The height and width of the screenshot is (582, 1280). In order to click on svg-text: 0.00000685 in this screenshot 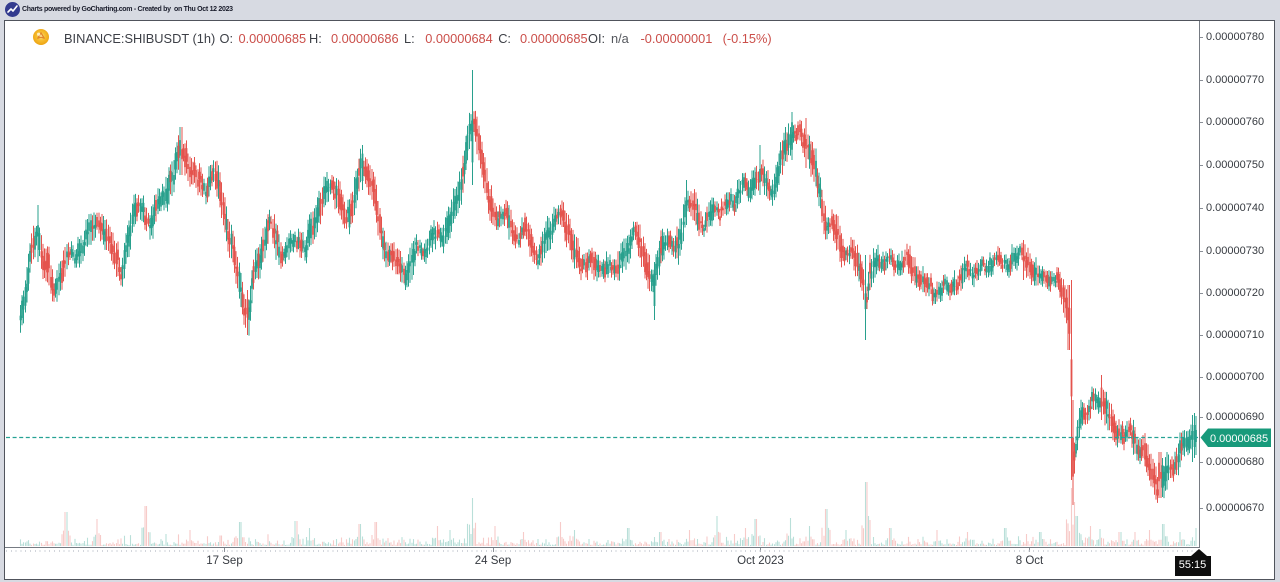, I will do `click(1239, 439)`.